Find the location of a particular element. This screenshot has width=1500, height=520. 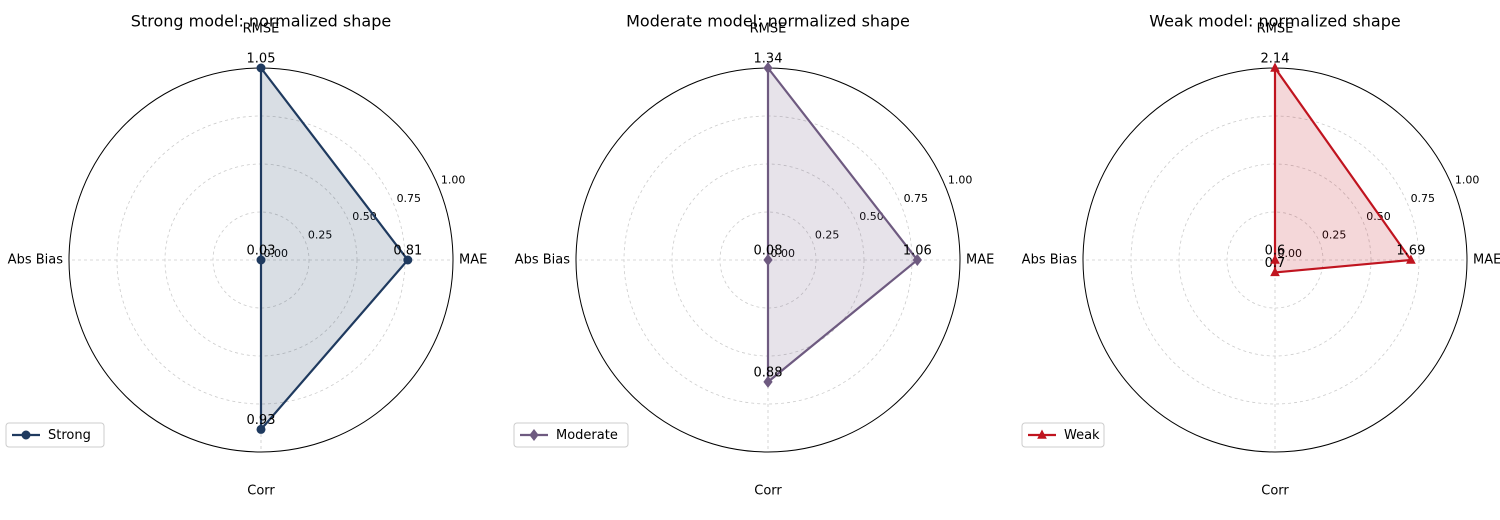

legend-label: Strong is located at coordinates (69, 435).